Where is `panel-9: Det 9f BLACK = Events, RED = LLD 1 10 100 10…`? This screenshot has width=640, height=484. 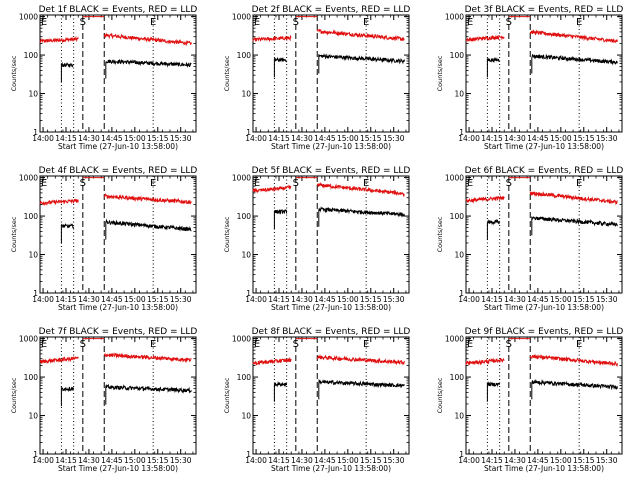 panel-9: Det 9f BLACK = Events, RED = LLD 1 10 100 10… is located at coordinates (529, 400).